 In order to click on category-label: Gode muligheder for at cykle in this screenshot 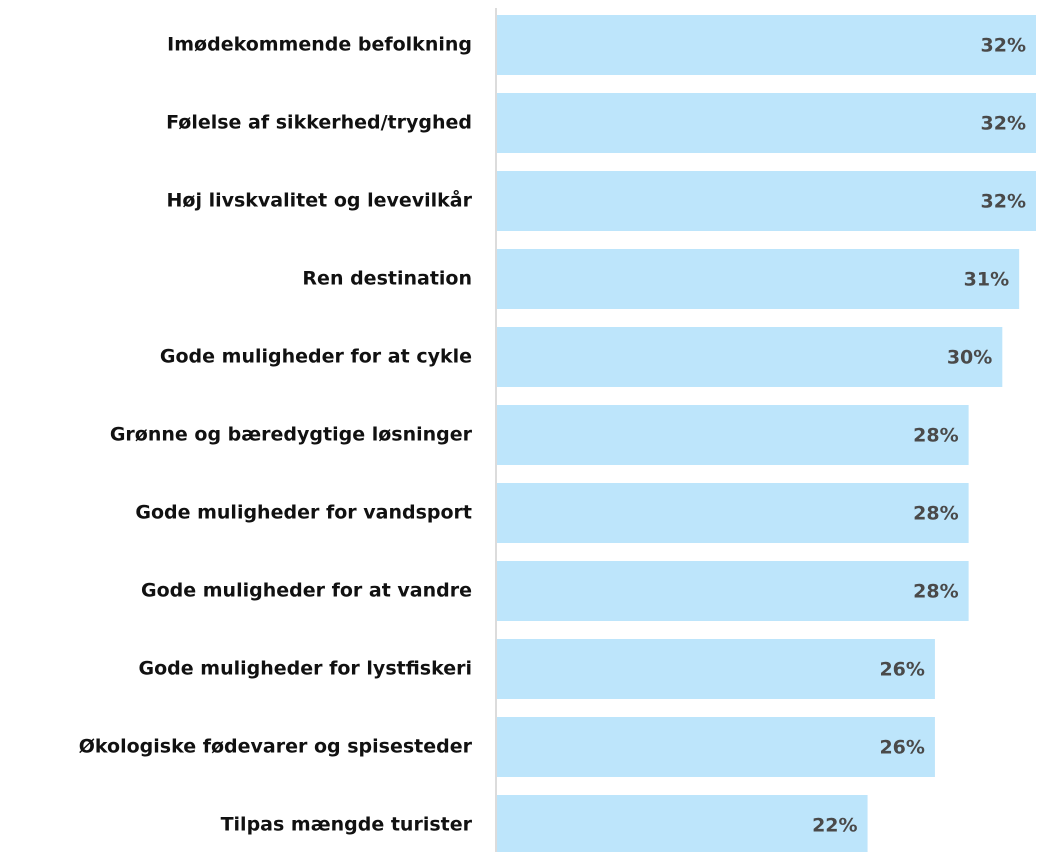, I will do `click(316, 357)`.